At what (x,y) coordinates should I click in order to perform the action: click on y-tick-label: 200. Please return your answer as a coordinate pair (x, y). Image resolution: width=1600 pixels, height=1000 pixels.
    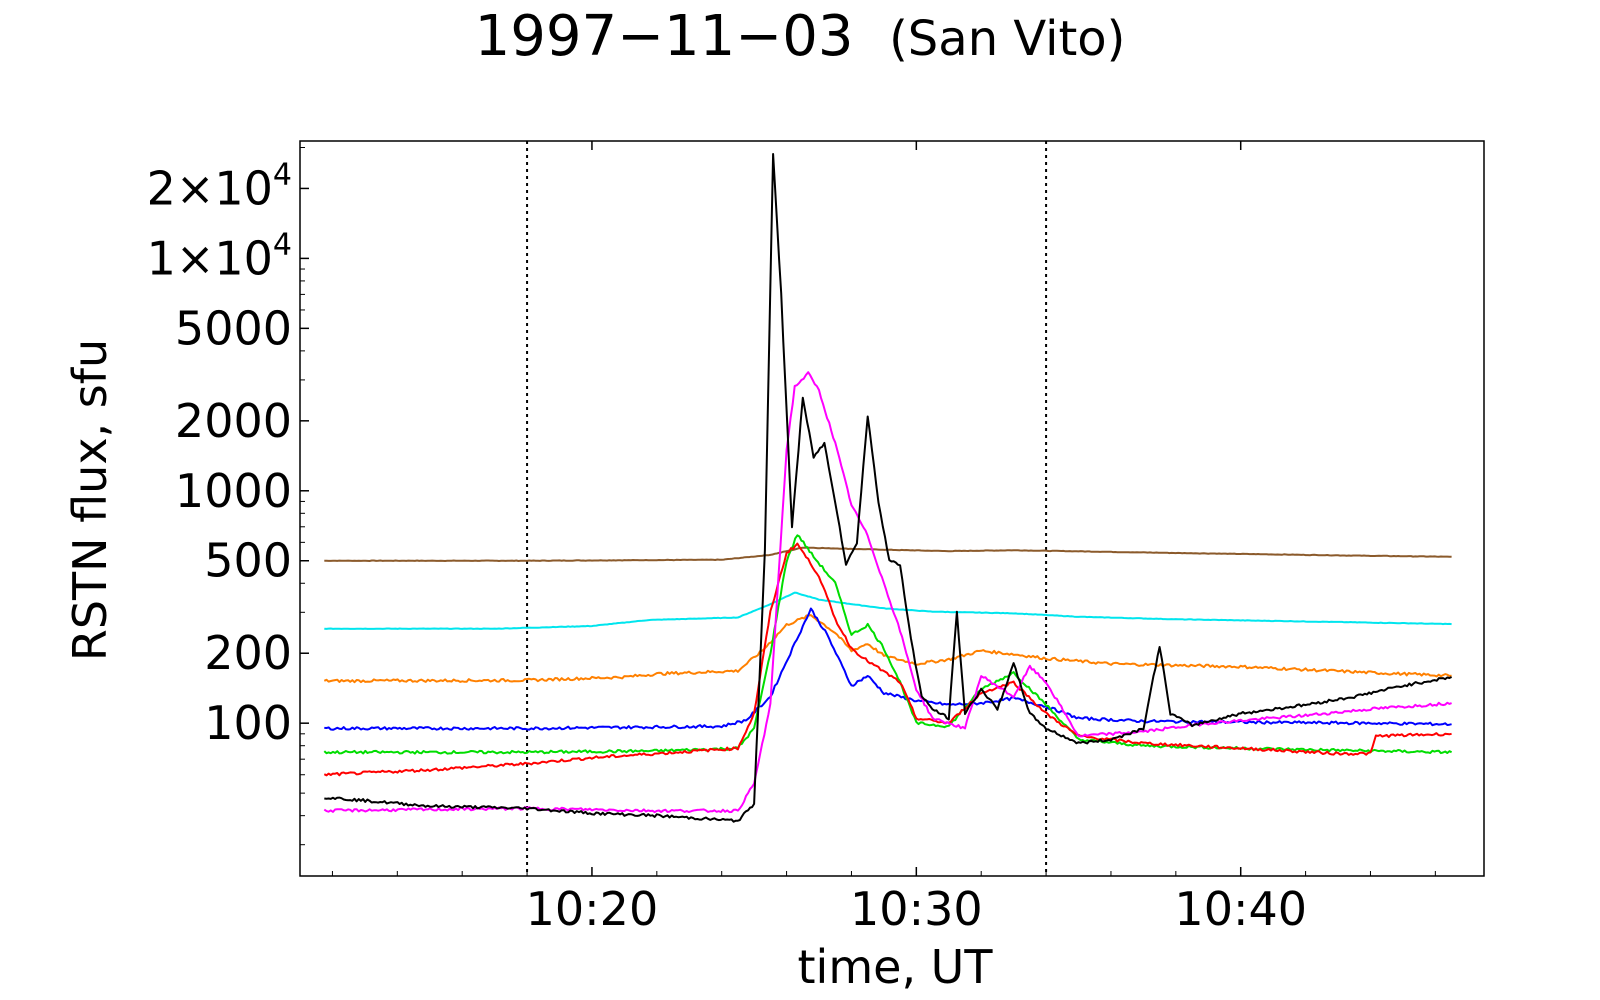
    Looking at the image, I should click on (248, 653).